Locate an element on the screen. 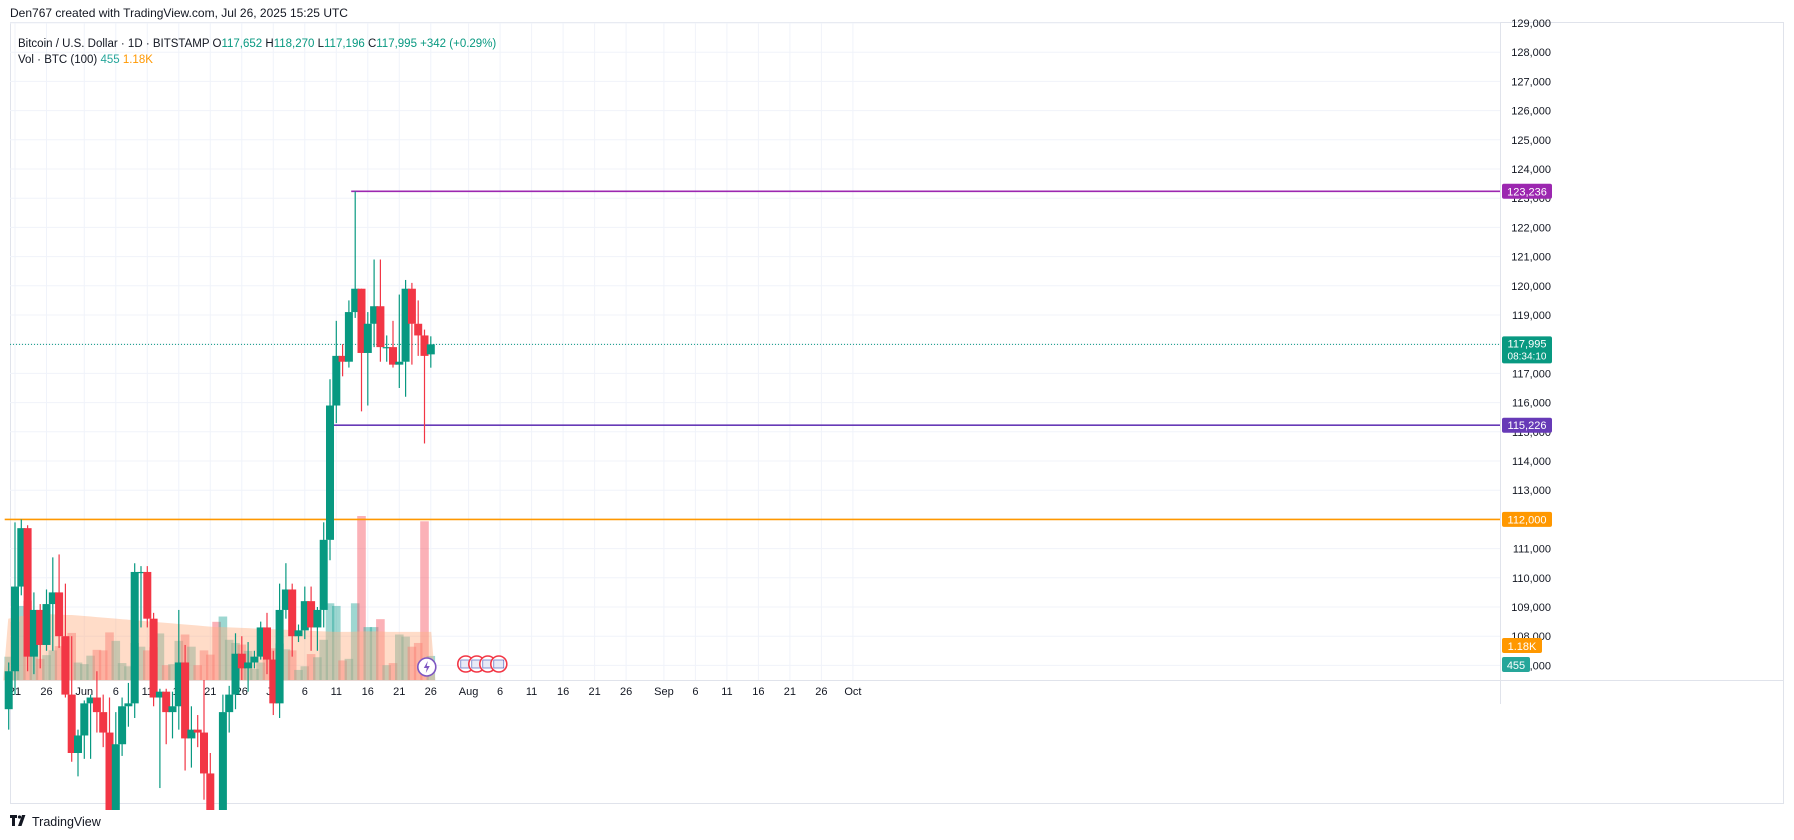  volume-ma-badge-bg is located at coordinates (1522, 645).